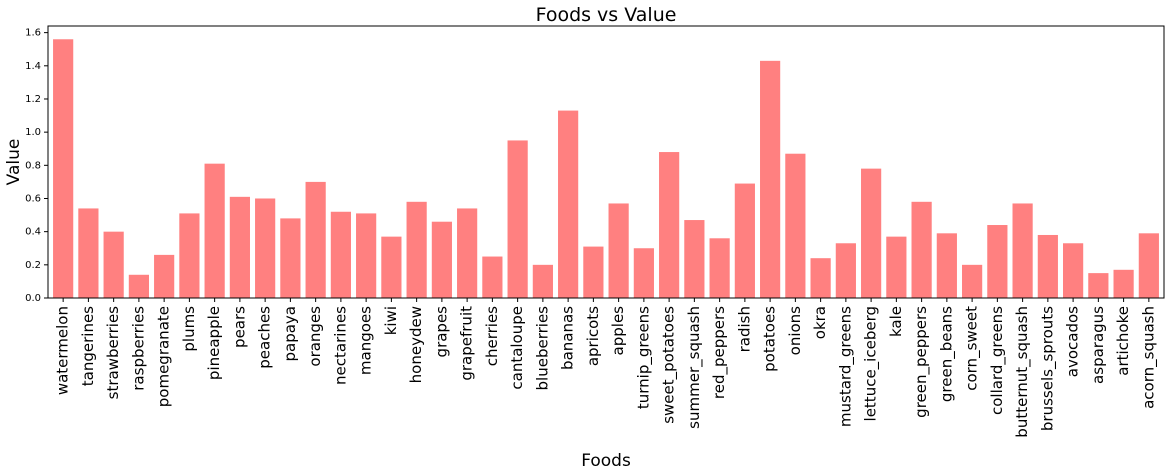 The height and width of the screenshot is (476, 1175). Describe the element at coordinates (921, 362) in the screenshot. I see `x-tick-label: green_peppers` at that location.